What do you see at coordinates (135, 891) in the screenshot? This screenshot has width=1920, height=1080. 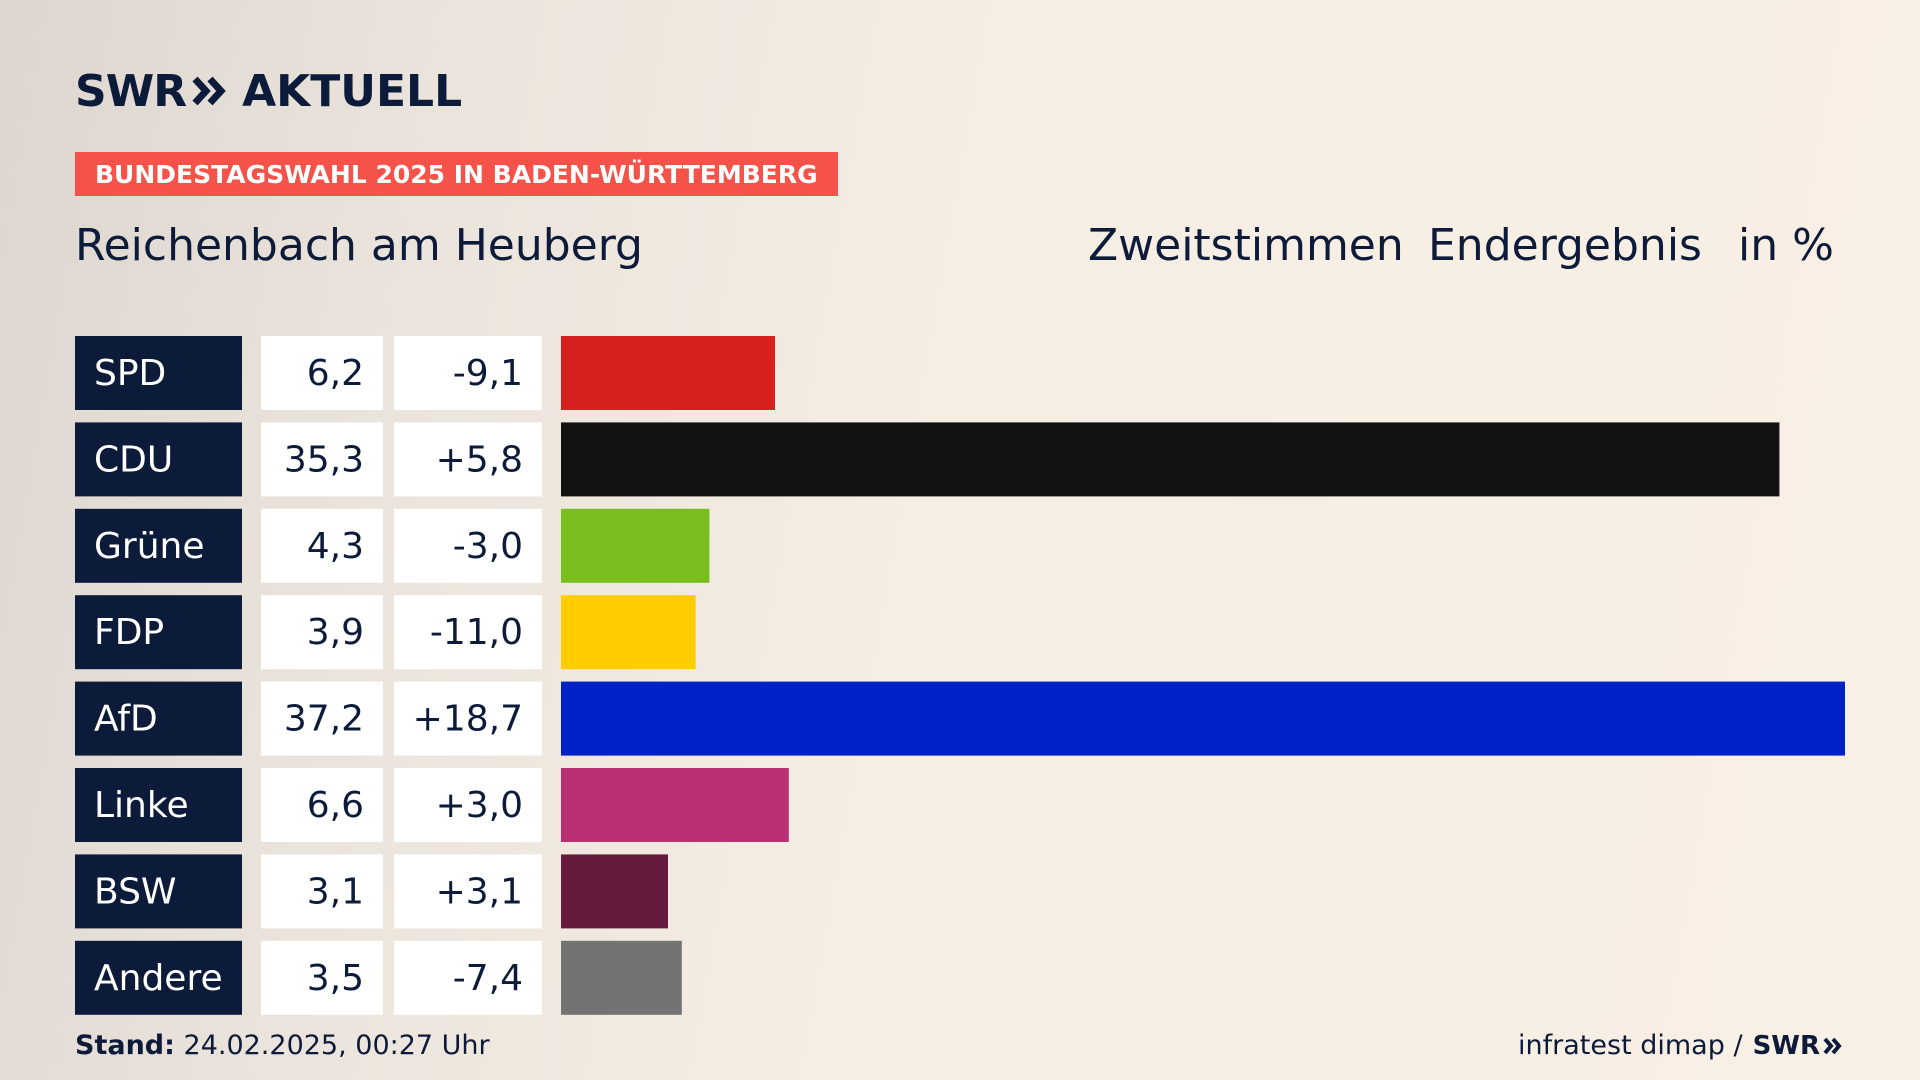 I see `party-name: BSW` at bounding box center [135, 891].